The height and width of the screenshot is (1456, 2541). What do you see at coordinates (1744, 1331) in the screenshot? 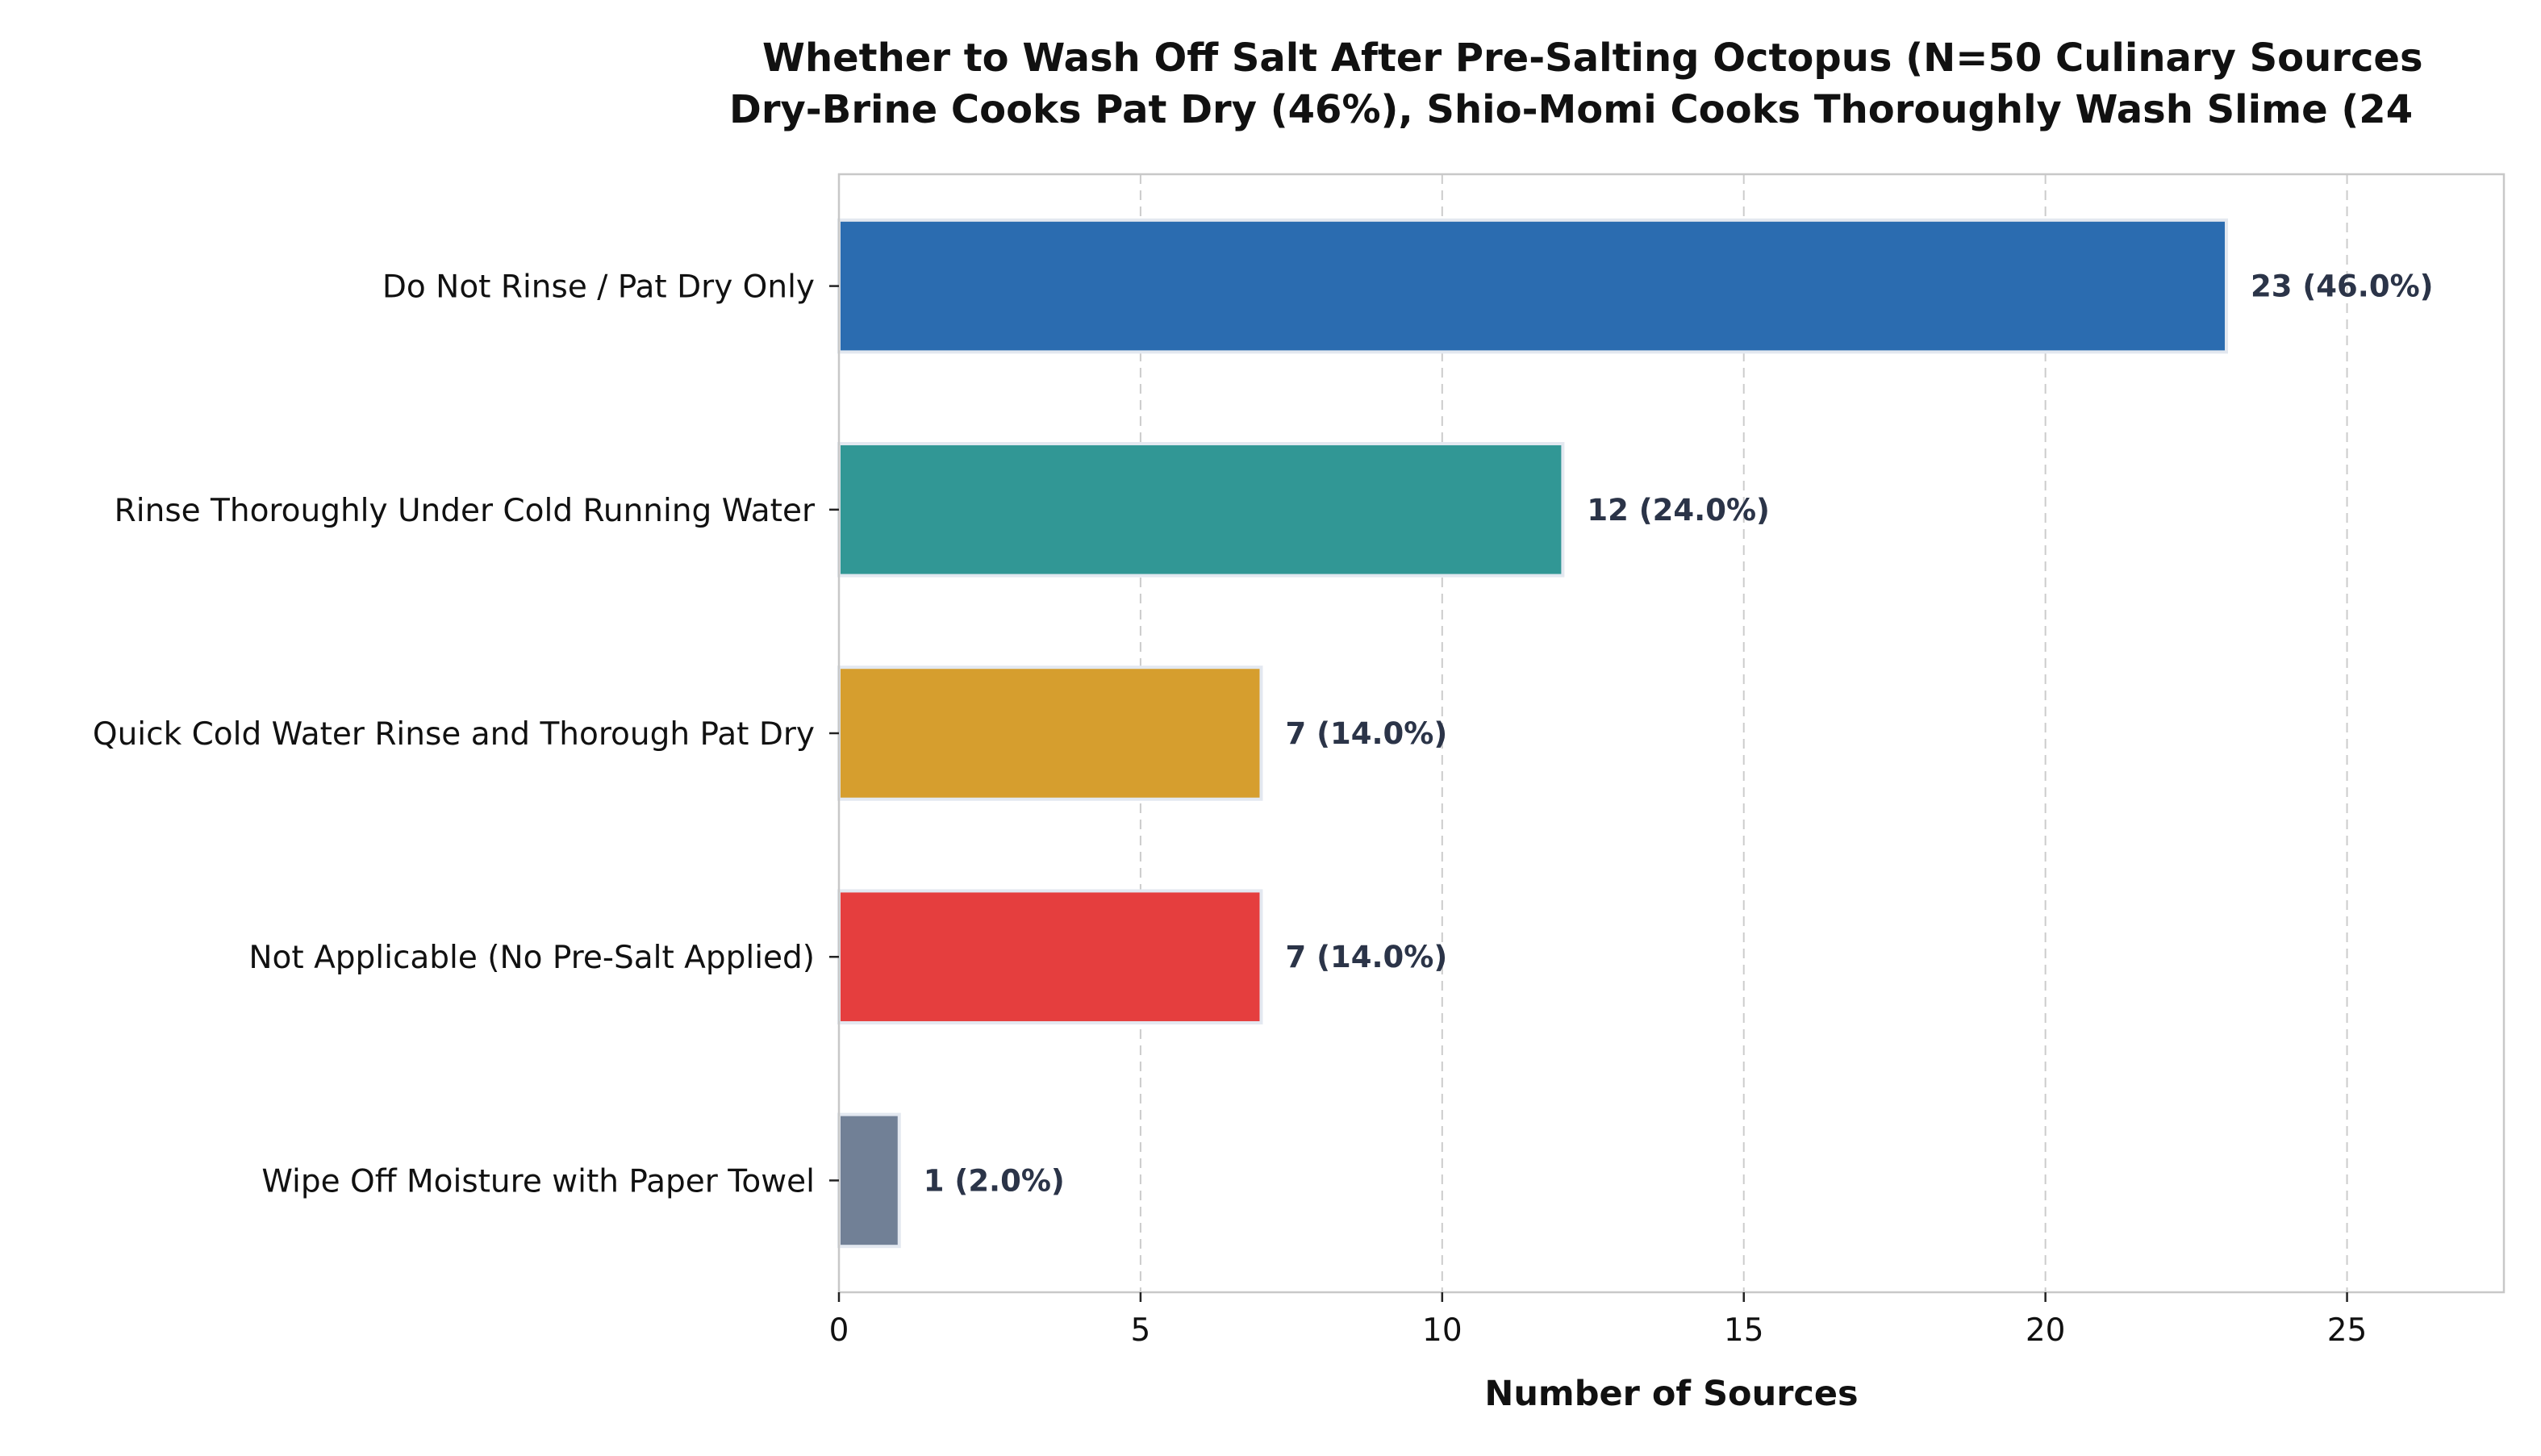
I see `x-tick-label: 15` at bounding box center [1744, 1331].